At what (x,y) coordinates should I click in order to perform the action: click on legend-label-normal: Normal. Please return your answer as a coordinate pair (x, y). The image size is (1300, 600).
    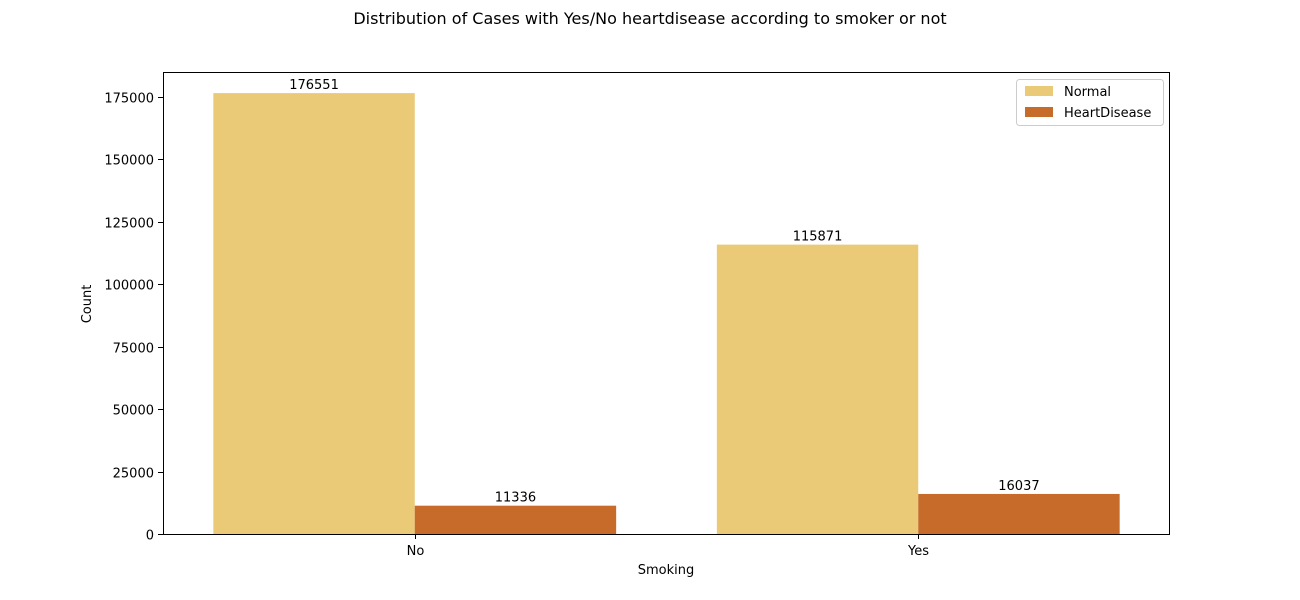
    Looking at the image, I should click on (1087, 92).